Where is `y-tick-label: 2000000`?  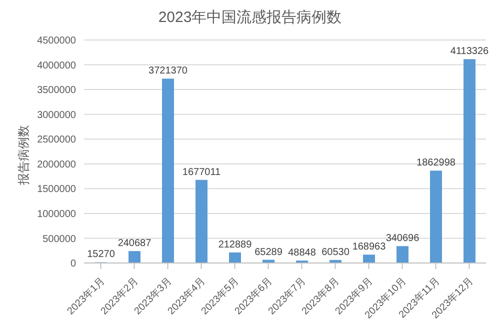
y-tick-label: 2000000 is located at coordinates (56, 164).